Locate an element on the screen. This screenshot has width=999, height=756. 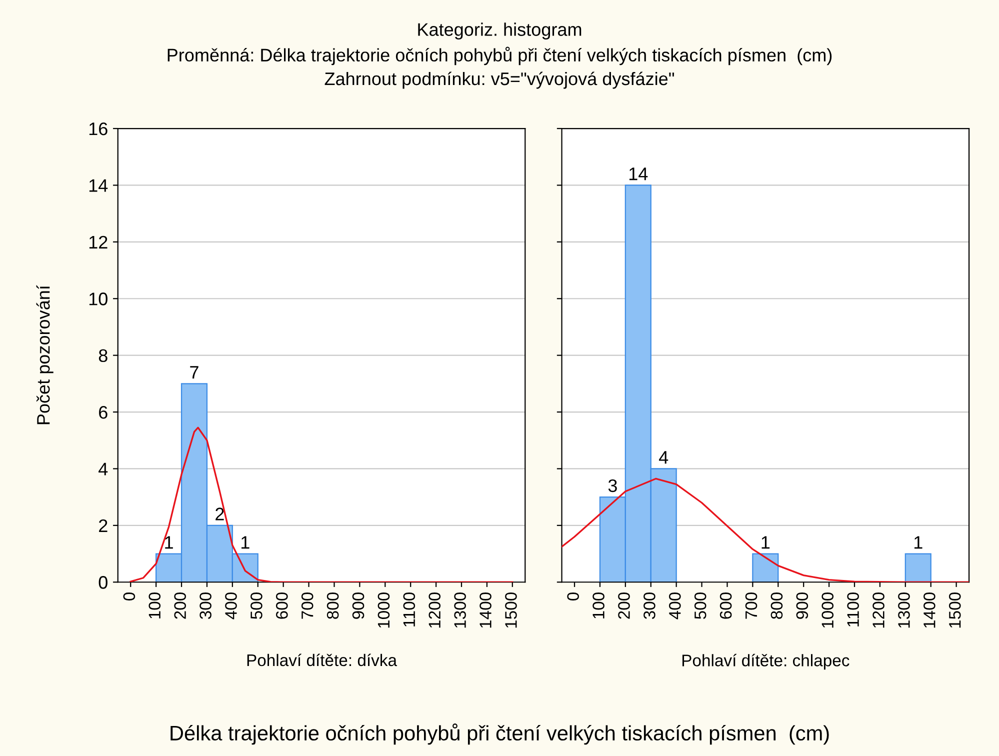
y-tick-label: 14 is located at coordinates (98, 185).